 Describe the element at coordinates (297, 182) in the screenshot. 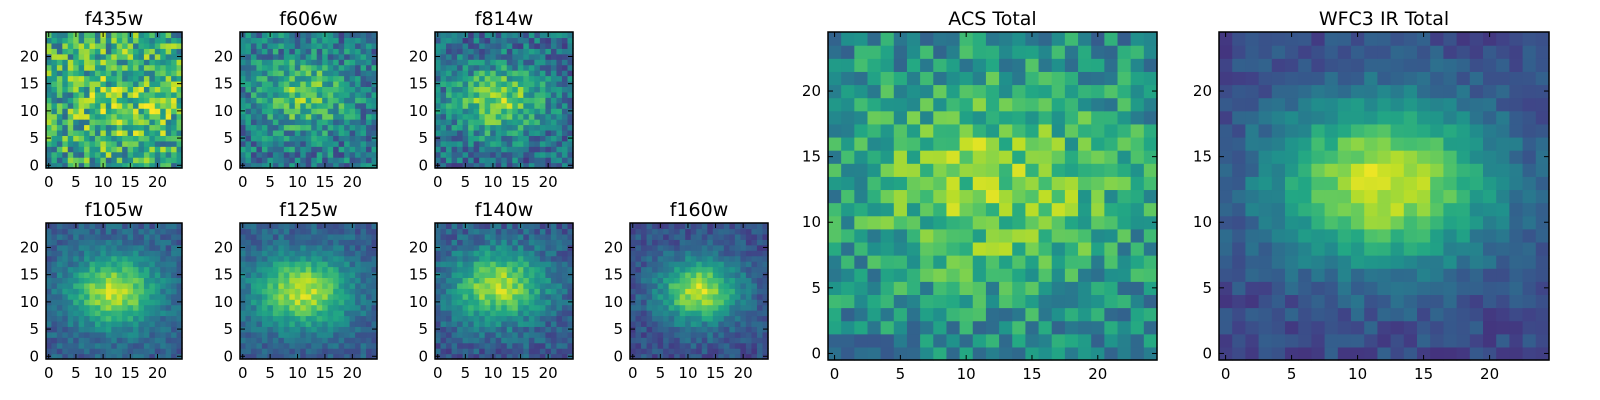

I see `x-tick-label: 10` at that location.